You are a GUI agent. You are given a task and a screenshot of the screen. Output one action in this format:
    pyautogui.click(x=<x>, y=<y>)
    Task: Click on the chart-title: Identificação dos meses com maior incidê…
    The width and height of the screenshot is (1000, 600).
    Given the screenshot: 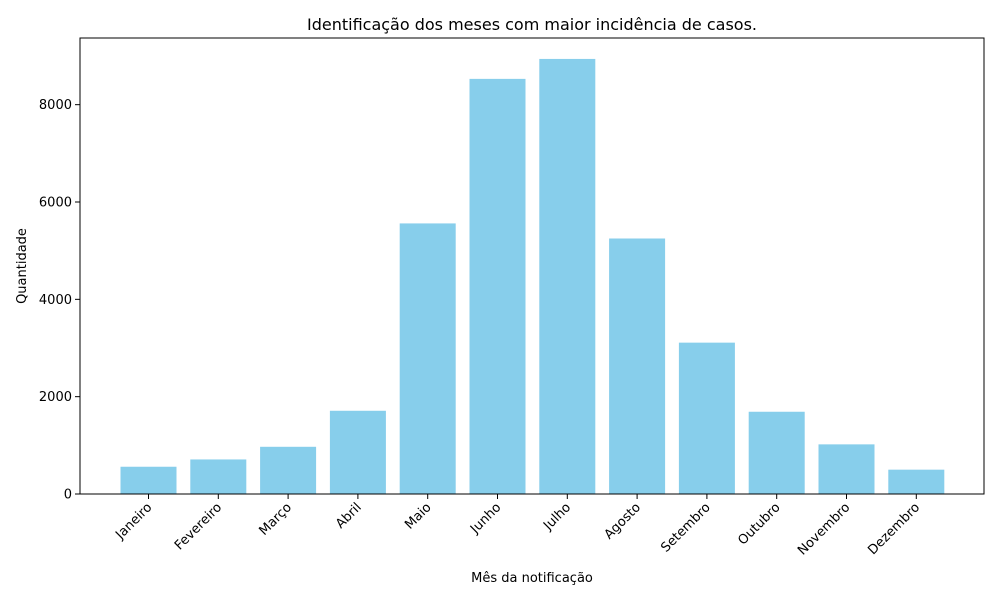 What is the action you would take?
    pyautogui.click(x=532, y=24)
    